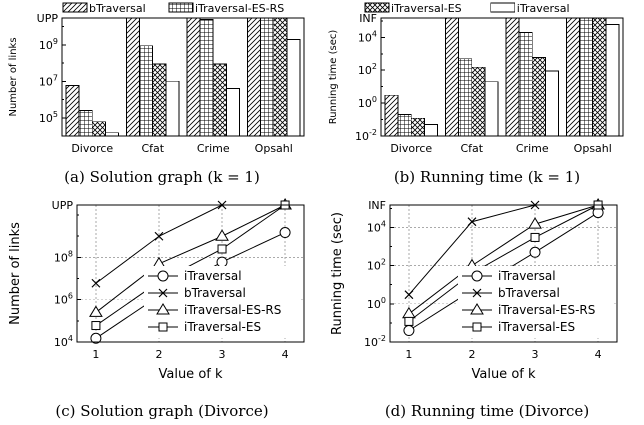 Image resolution: width=644 pixels, height=425 pixels. I want to click on panel-d-xlabel: Value of k, so click(503, 374).